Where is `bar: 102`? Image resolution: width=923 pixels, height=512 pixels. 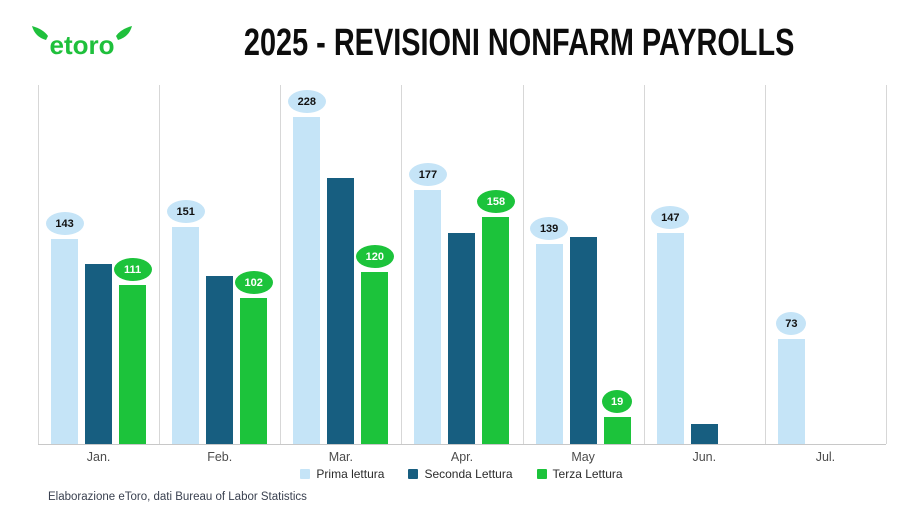
bar: 102 is located at coordinates (253, 357).